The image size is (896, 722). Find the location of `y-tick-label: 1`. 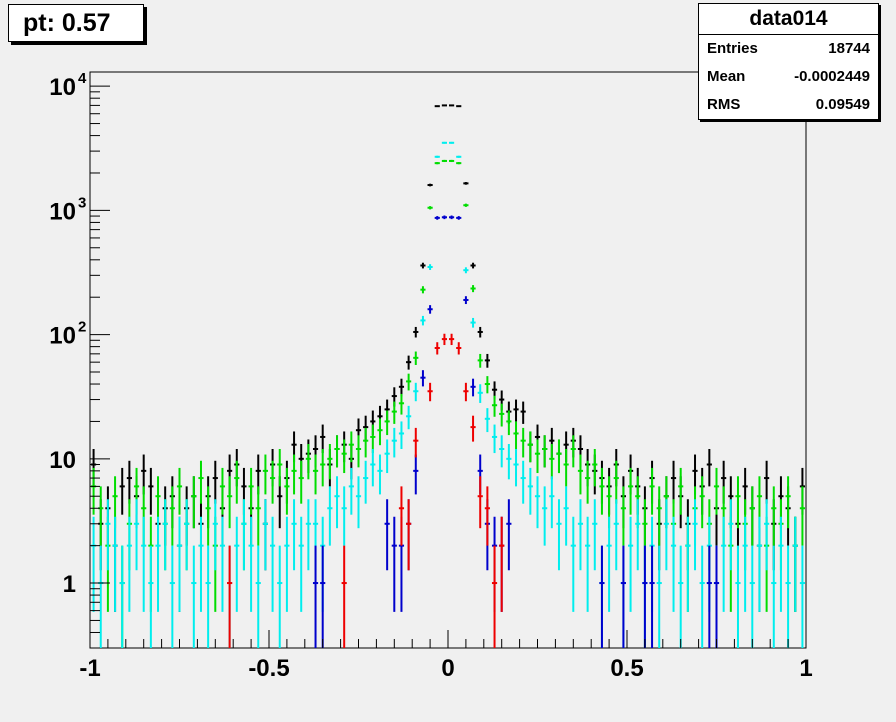

y-tick-label: 1 is located at coordinates (69, 584).